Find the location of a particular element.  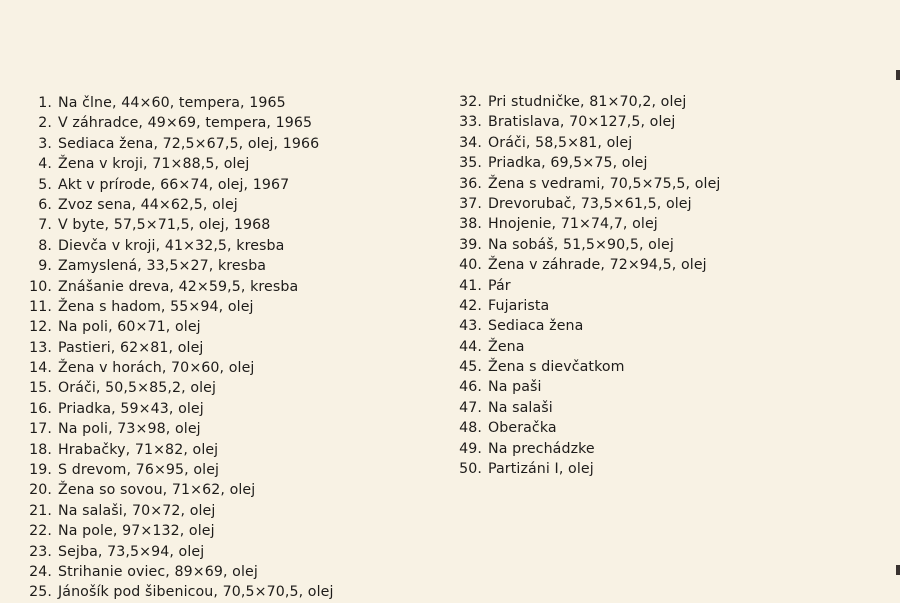

list-item: 12. Na poli, 60×71, olej is located at coordinates (173, 327).